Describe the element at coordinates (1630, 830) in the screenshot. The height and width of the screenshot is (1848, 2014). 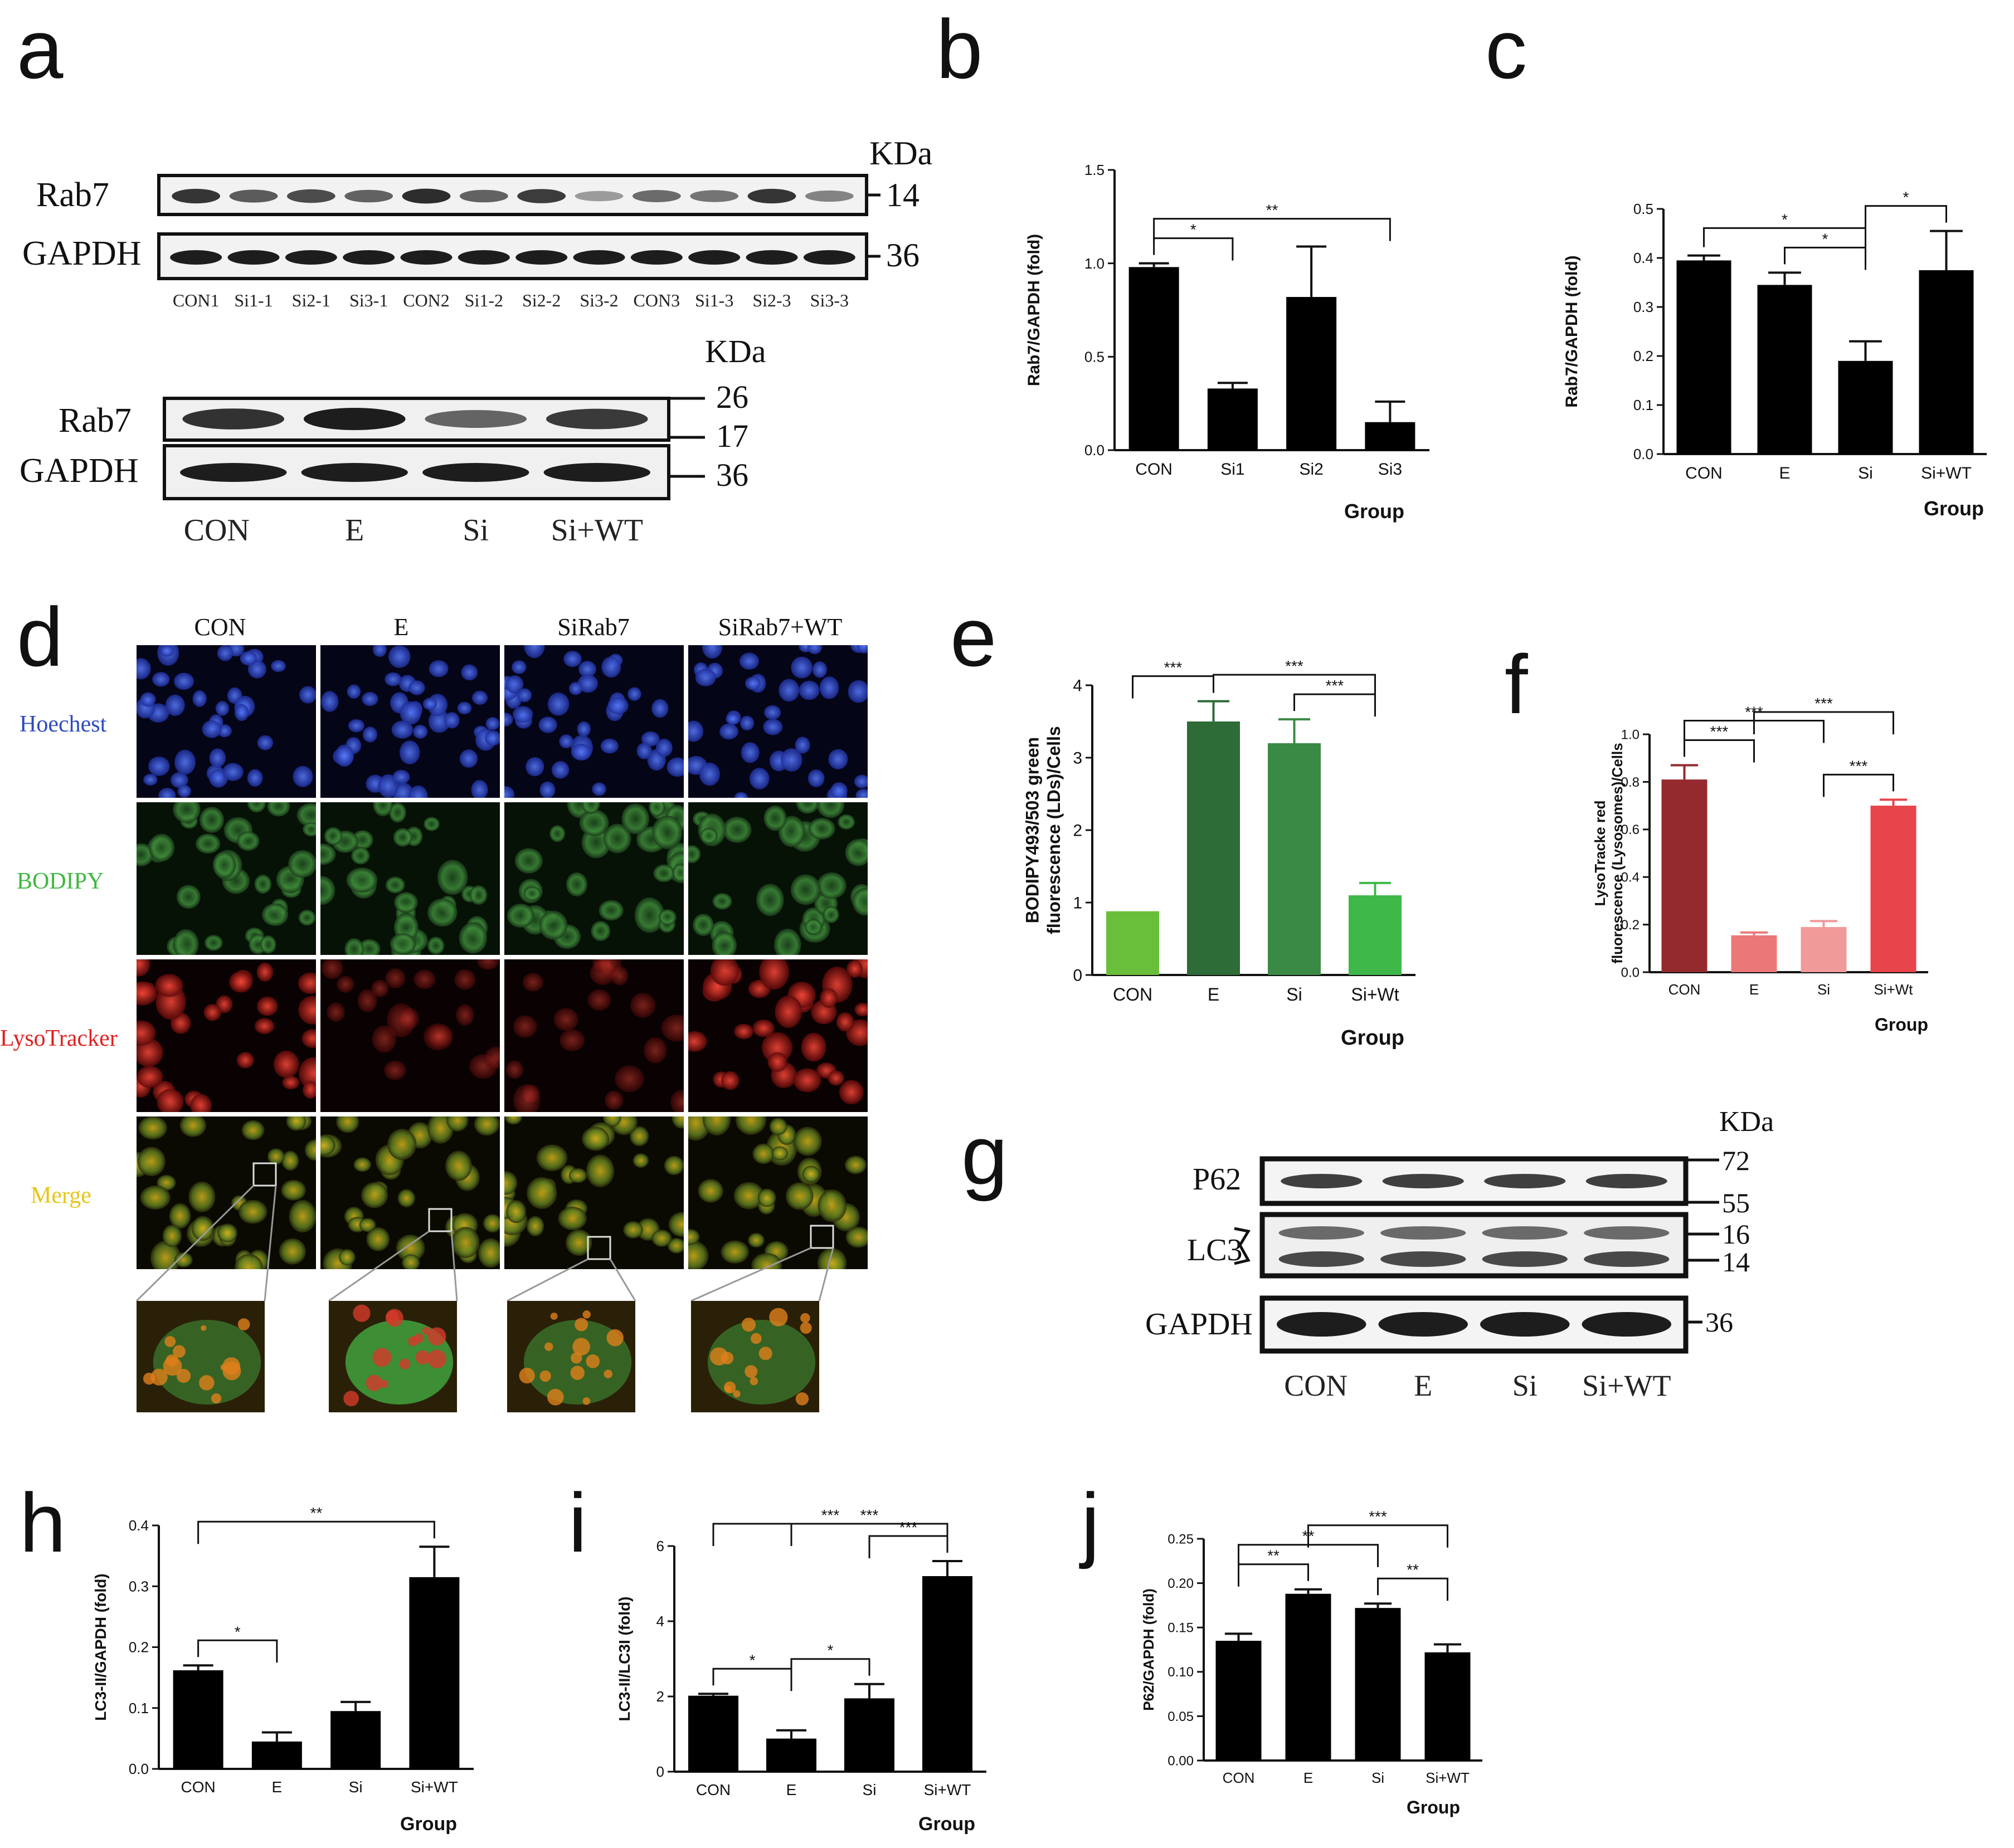
I see `y-tick-label: 0.6` at that location.